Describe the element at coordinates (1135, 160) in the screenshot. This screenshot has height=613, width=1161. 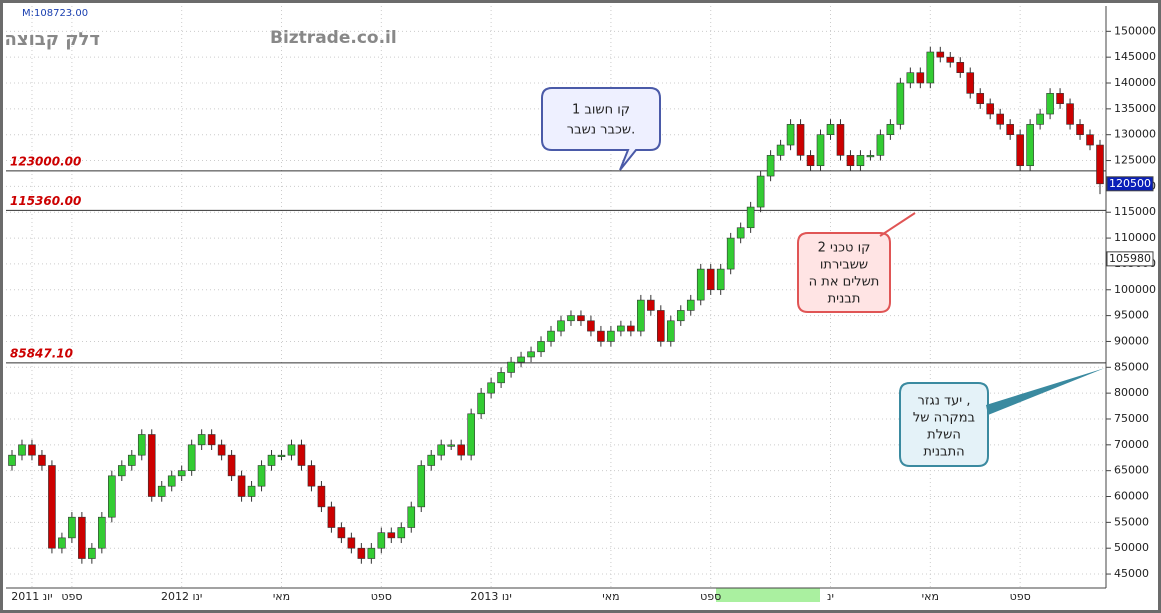
I see `y-tick-label: 125000` at that location.